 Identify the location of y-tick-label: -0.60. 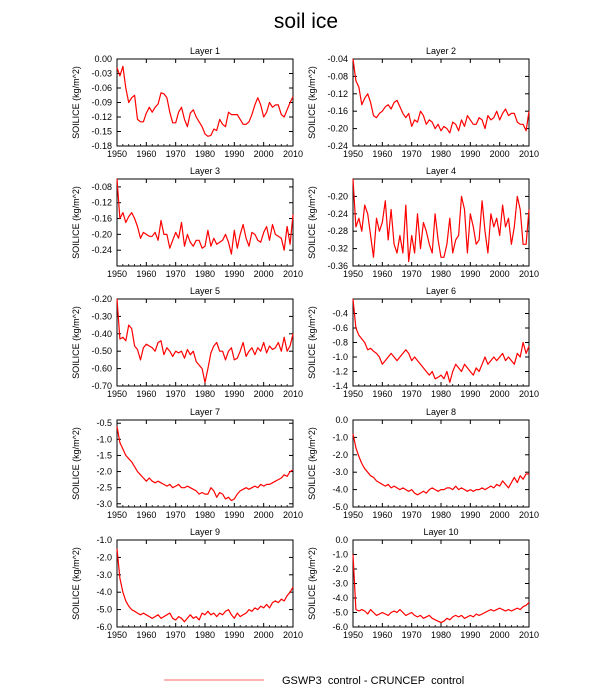
(101, 369).